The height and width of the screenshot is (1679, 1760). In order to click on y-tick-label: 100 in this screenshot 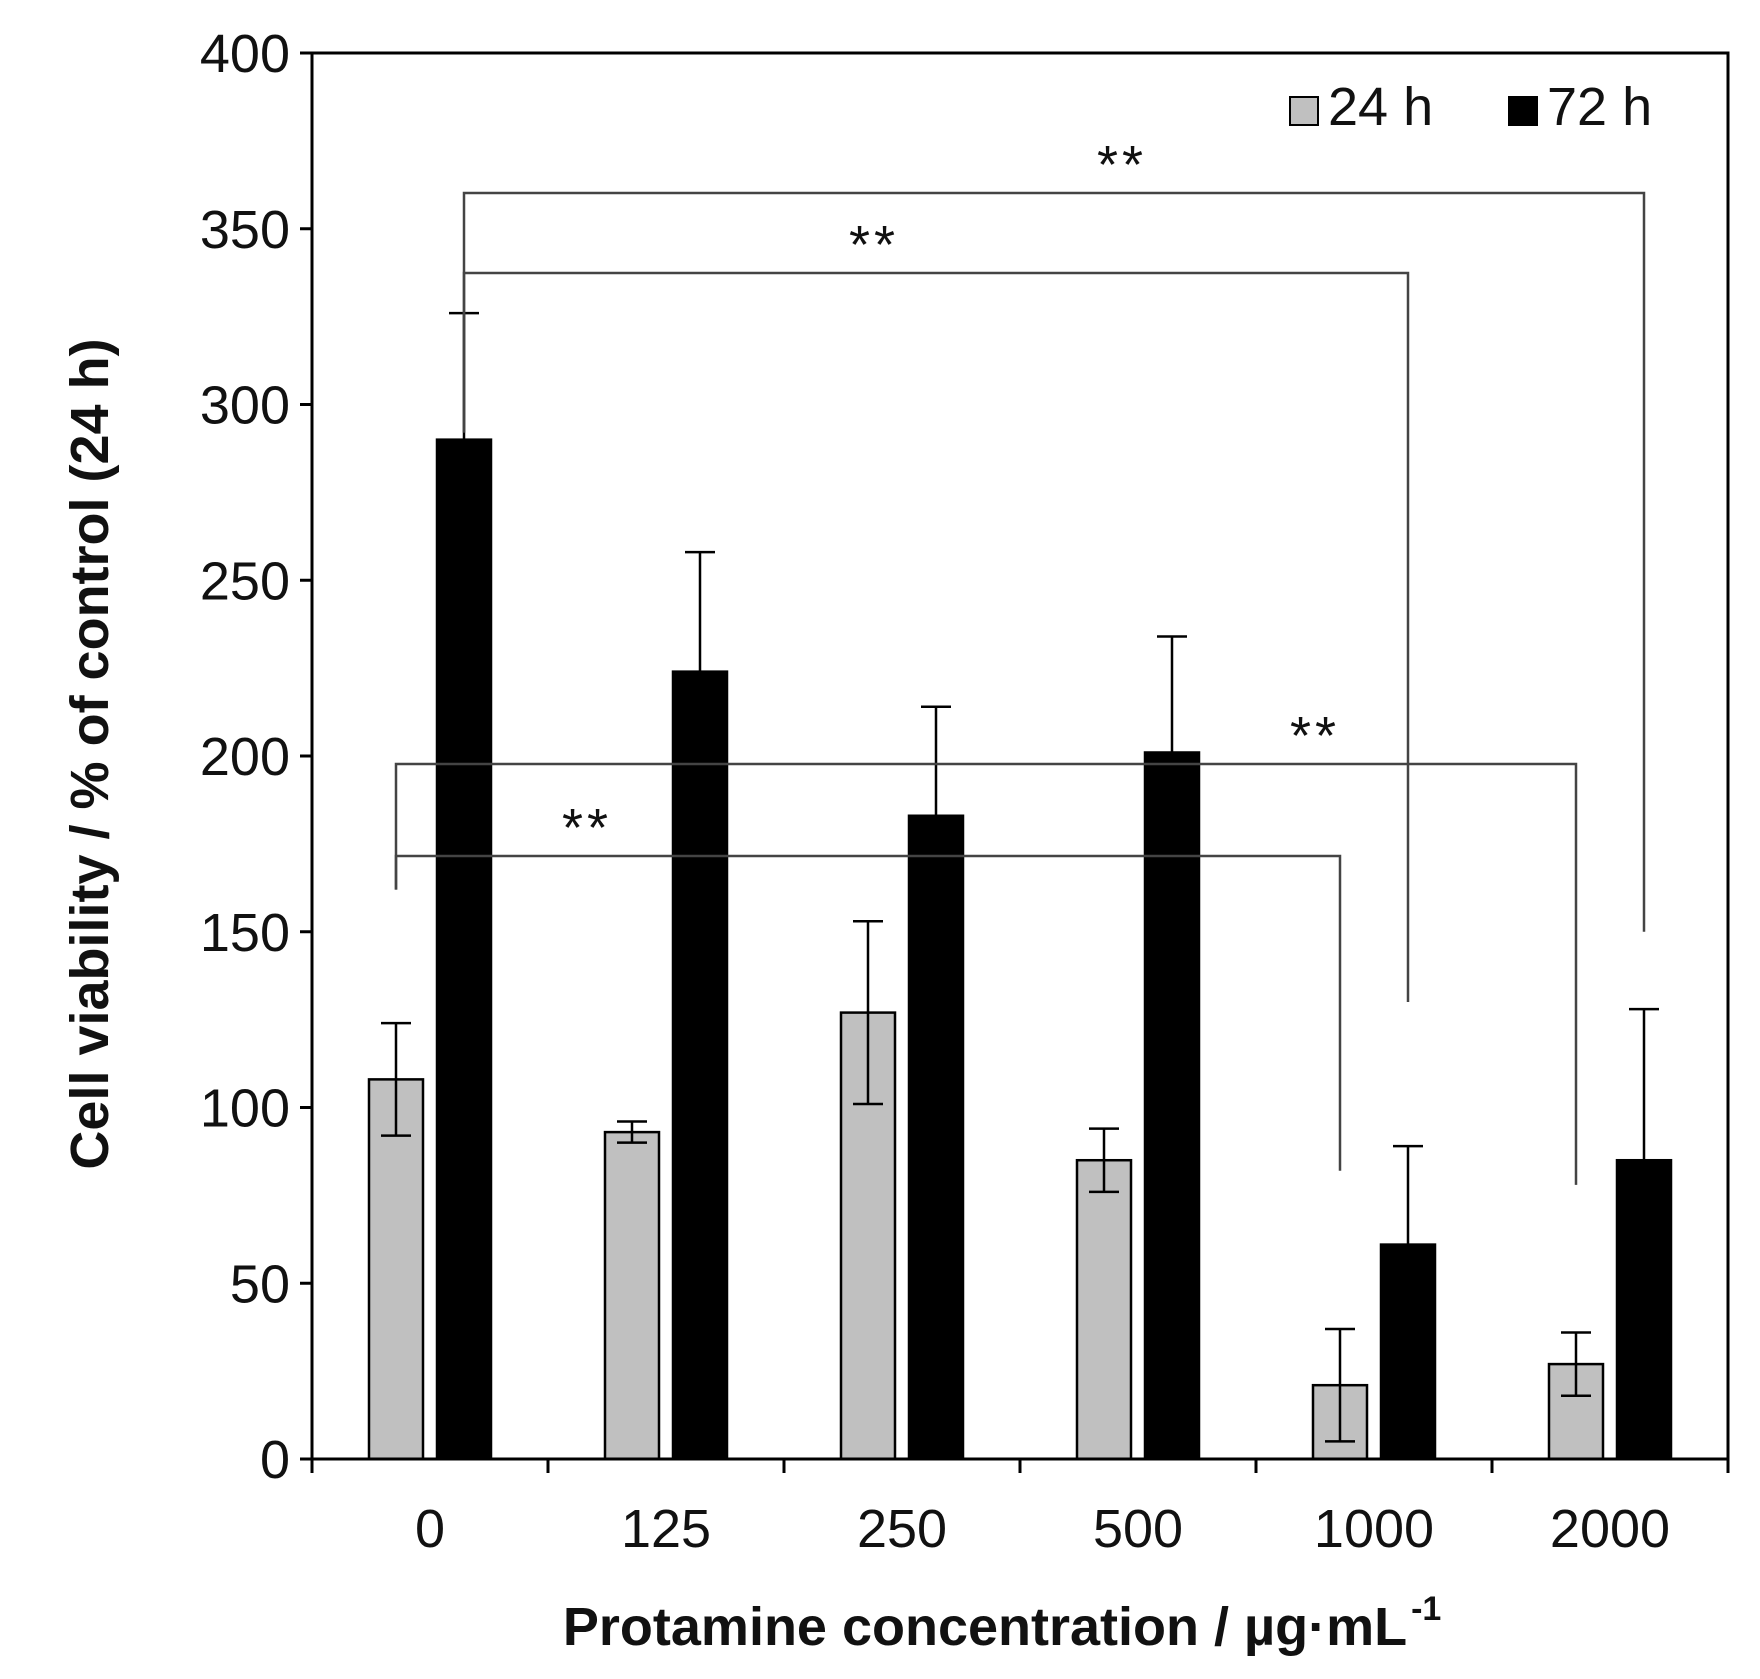, I will do `click(245, 1109)`.